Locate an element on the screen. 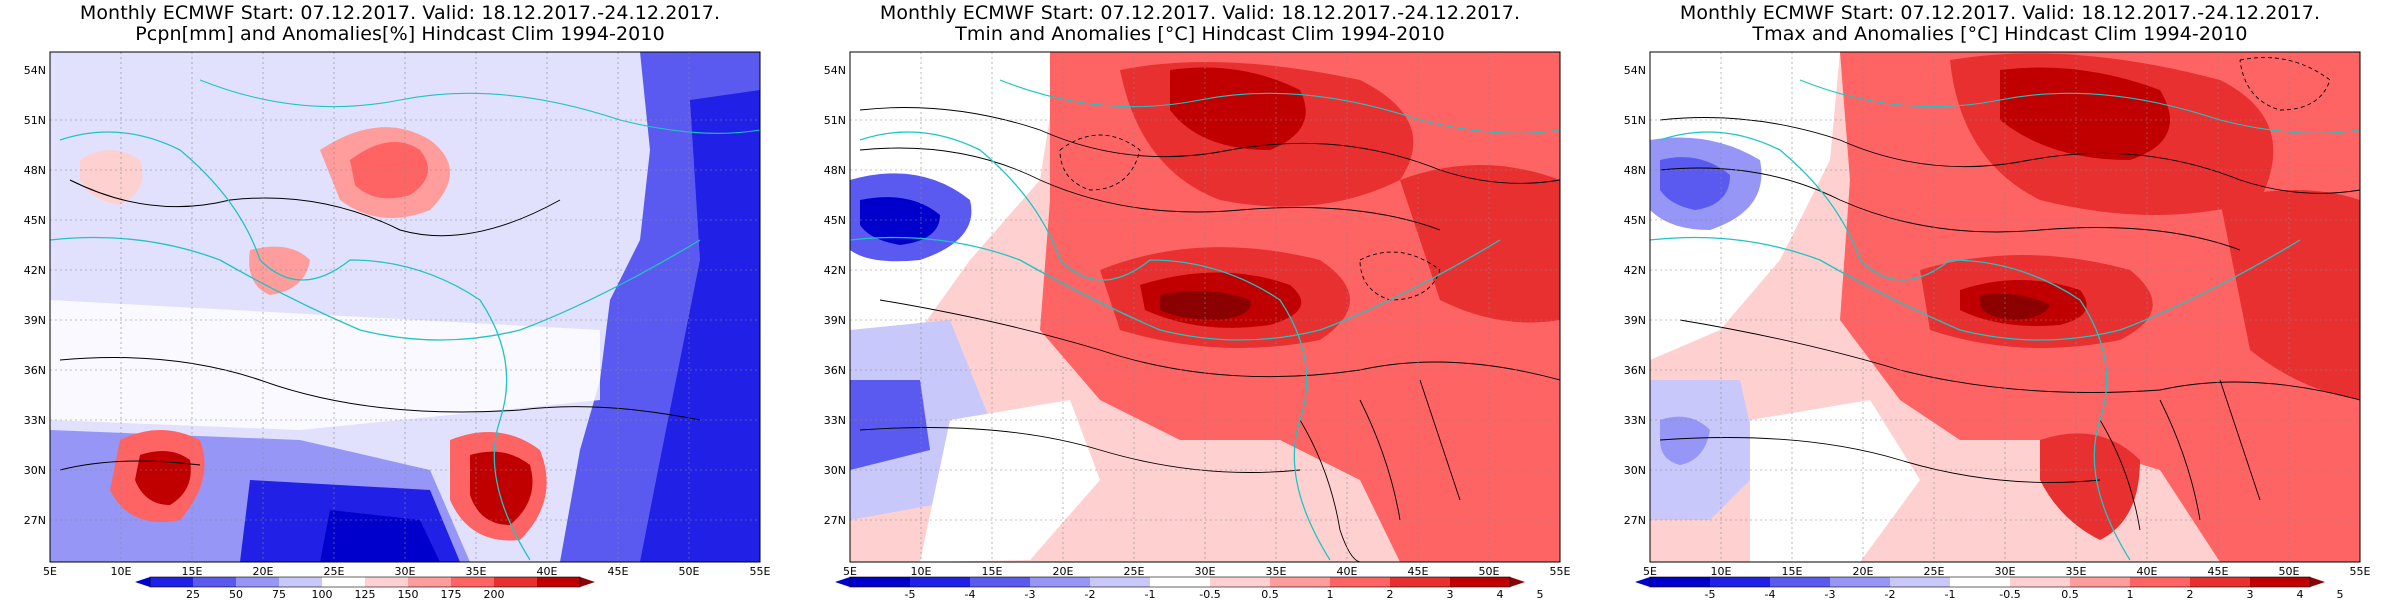 This screenshot has height=600, width=2400. colorbar-label: 1 is located at coordinates (2130, 594).